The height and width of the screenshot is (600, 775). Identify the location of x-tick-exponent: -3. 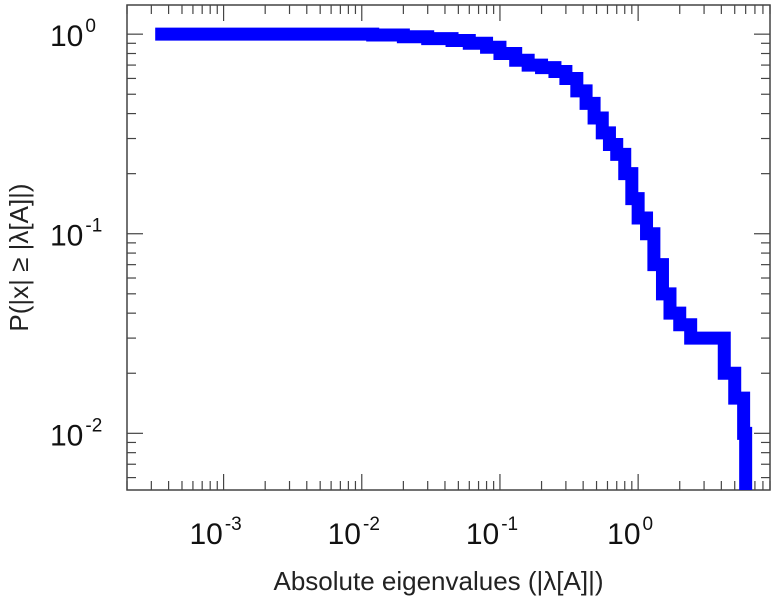
(233, 524).